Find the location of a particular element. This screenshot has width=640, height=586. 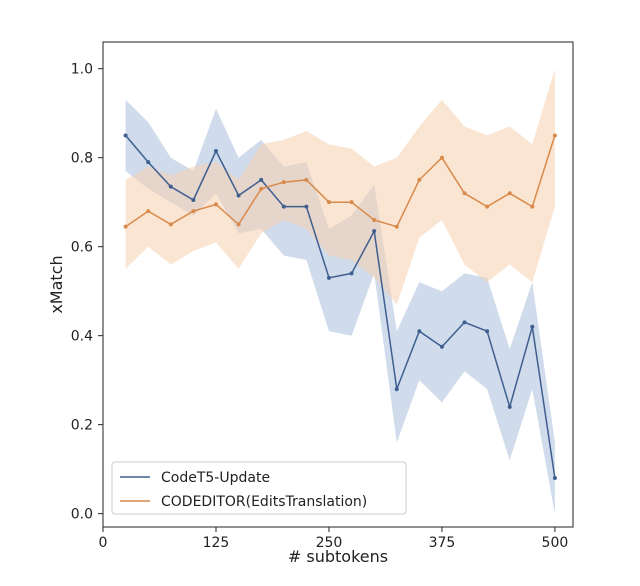

x-tick-label: 500 is located at coordinates (555, 543).